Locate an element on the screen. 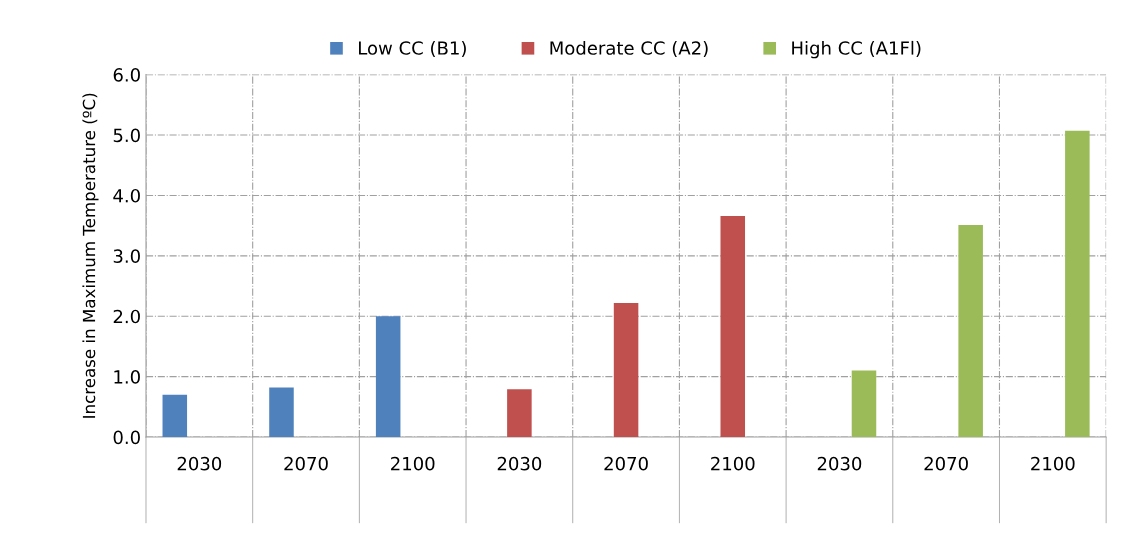 The image size is (1123, 533). legend-label: Low CC (B1) is located at coordinates (412, 48).